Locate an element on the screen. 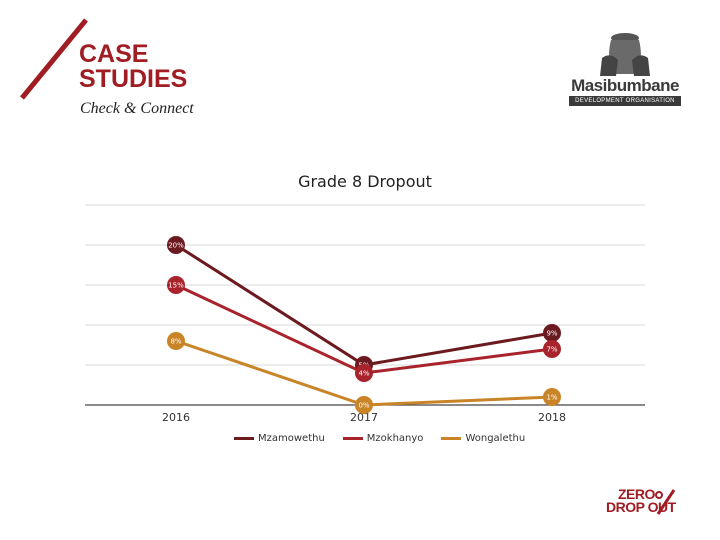 The width and height of the screenshot is (720, 540). data-label: 8% is located at coordinates (175, 342).